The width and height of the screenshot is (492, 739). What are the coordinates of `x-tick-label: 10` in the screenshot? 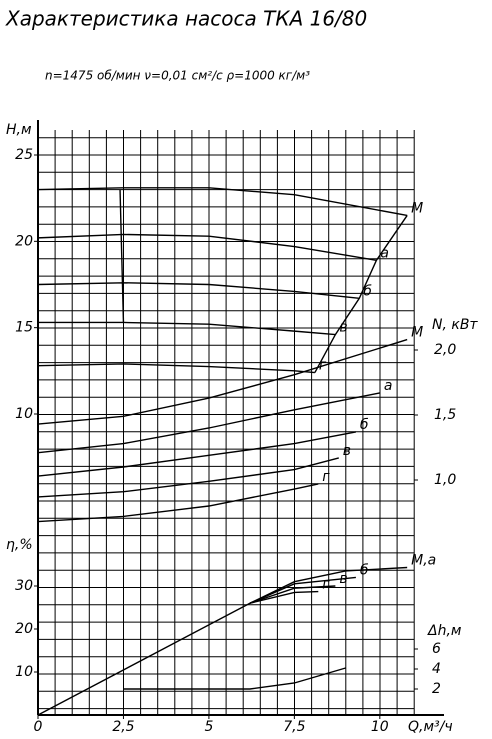 It's located at (380, 727).